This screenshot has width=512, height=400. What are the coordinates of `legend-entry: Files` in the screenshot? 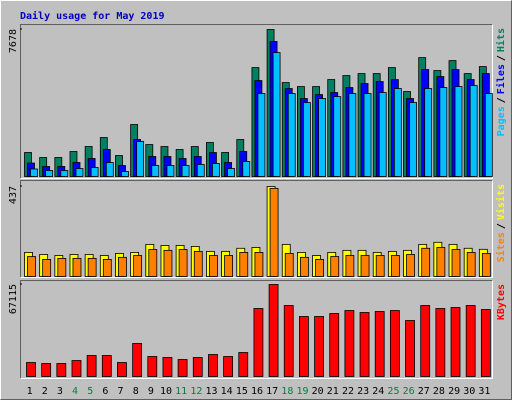 It's located at (501, 79).